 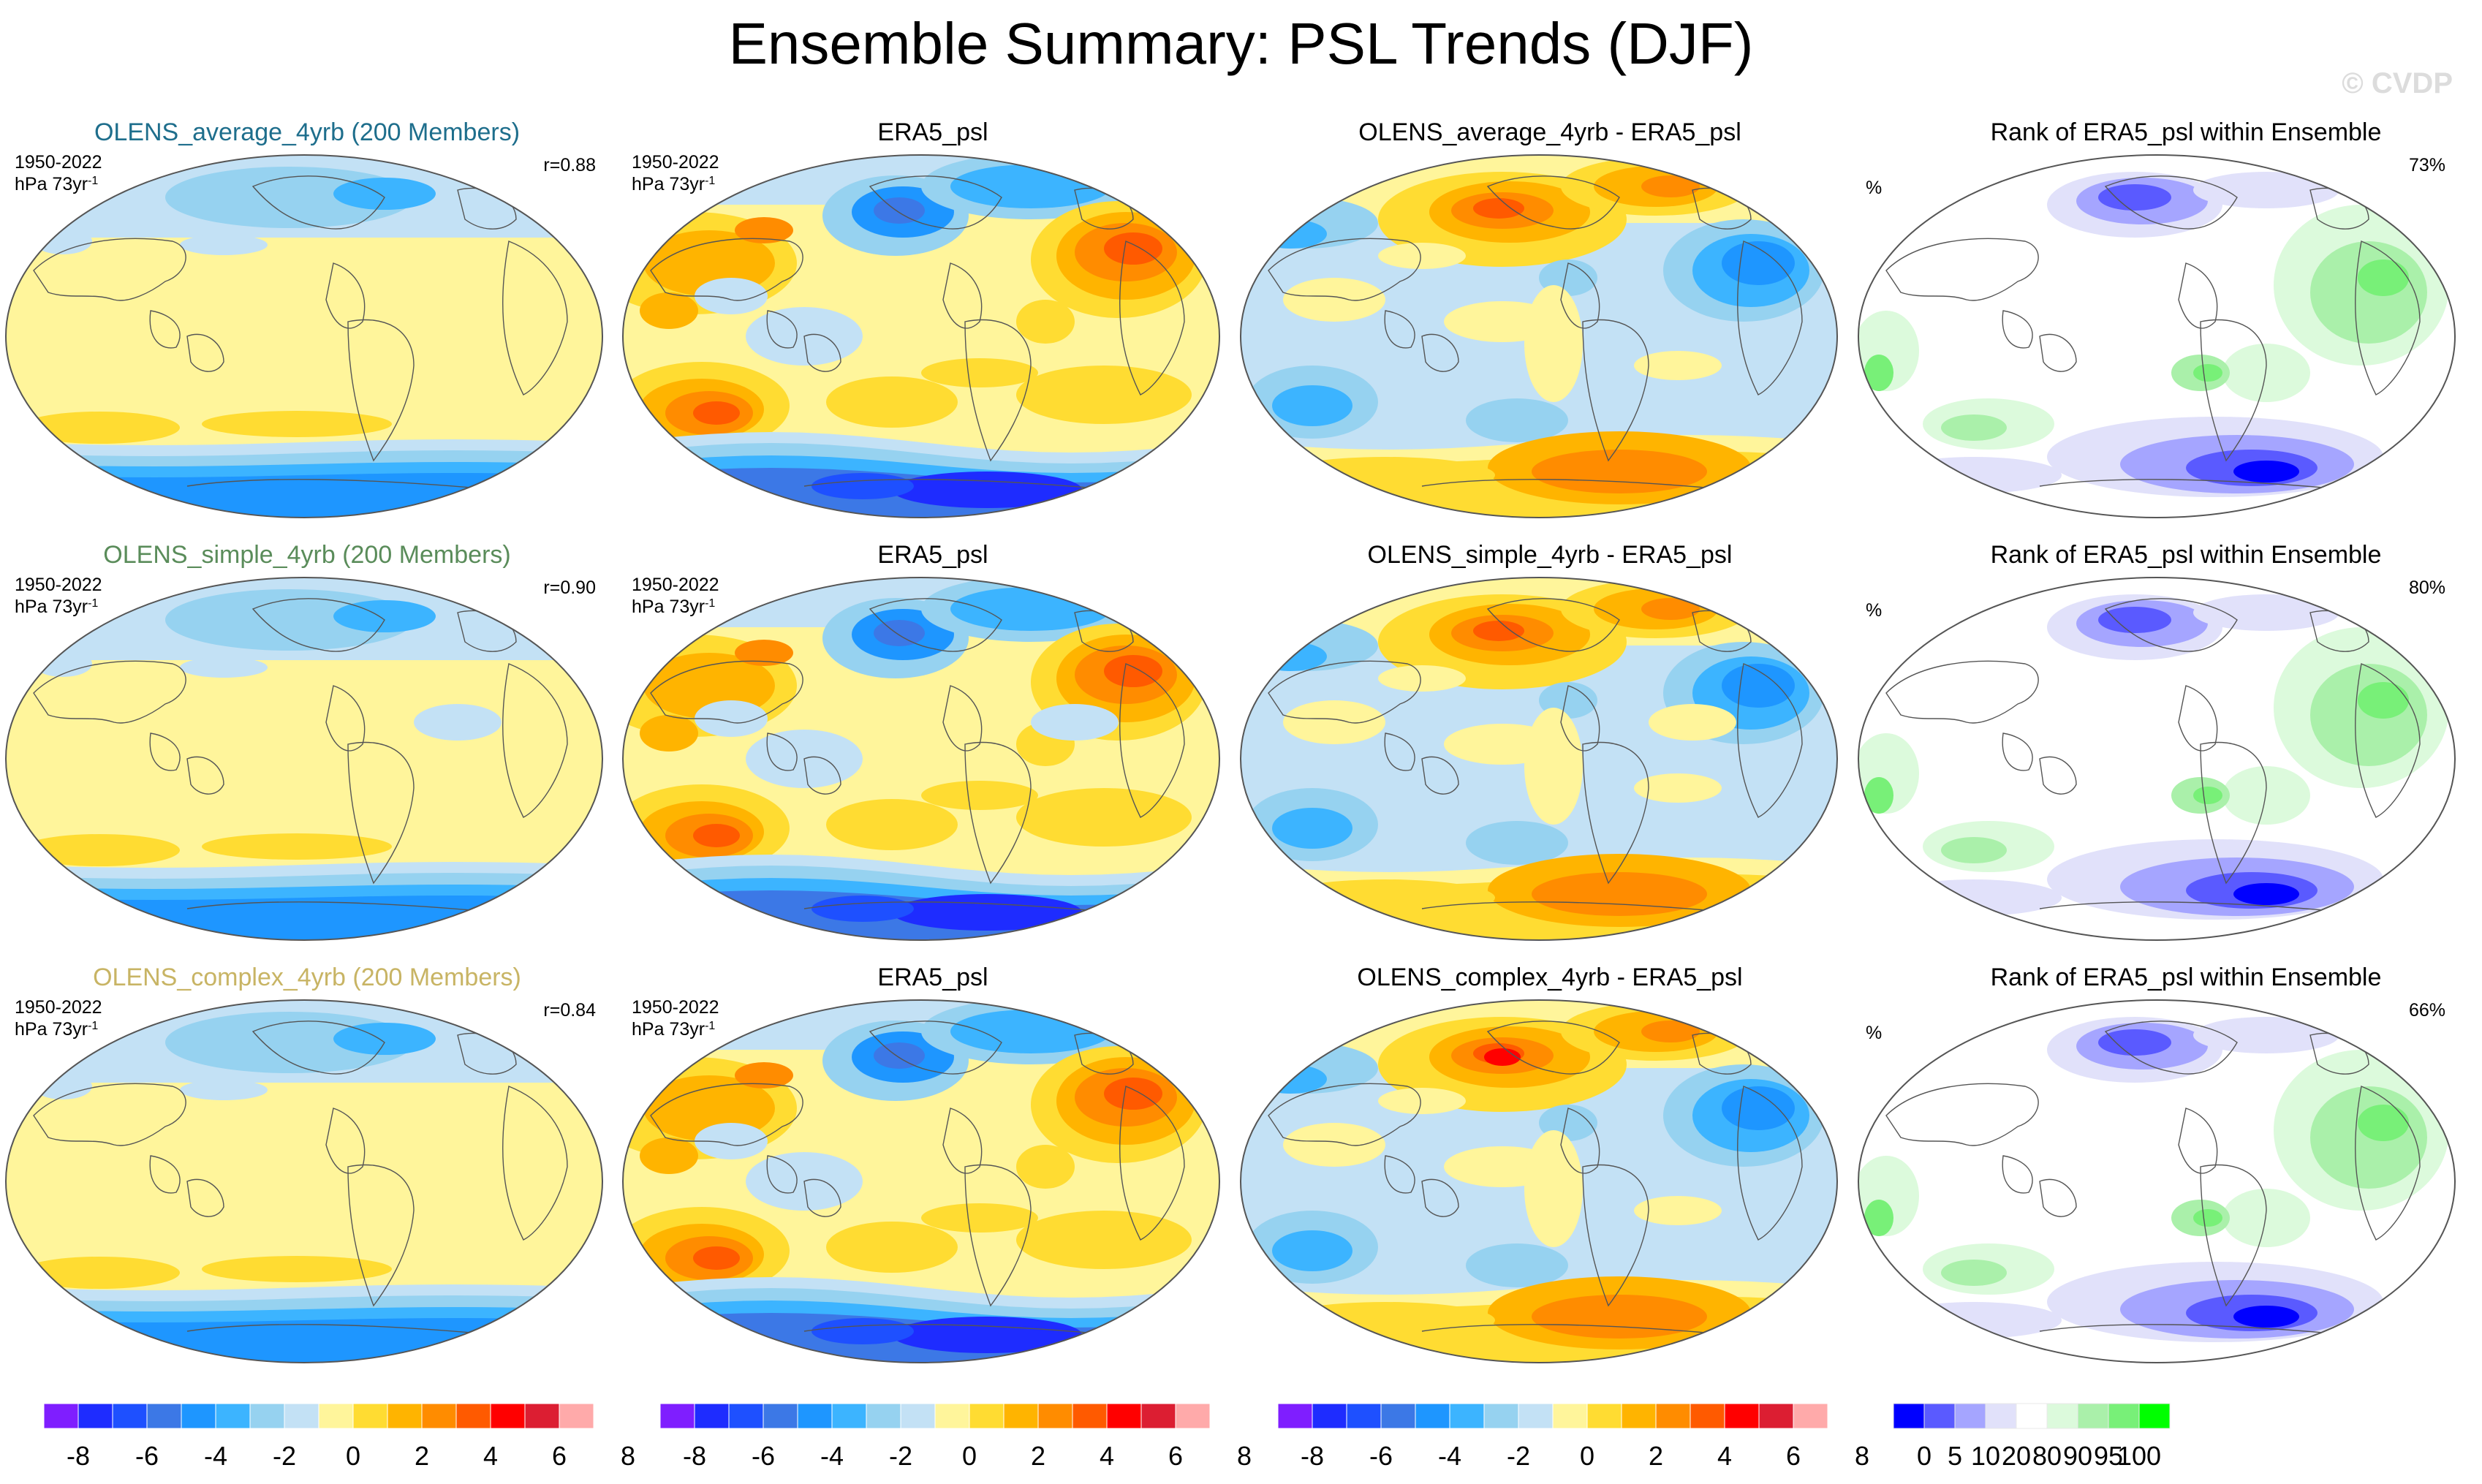 I want to click on colorbar-trend-2: -8 -6 -4 -2 0 2 4 6 8, so click(x=955, y=1437).